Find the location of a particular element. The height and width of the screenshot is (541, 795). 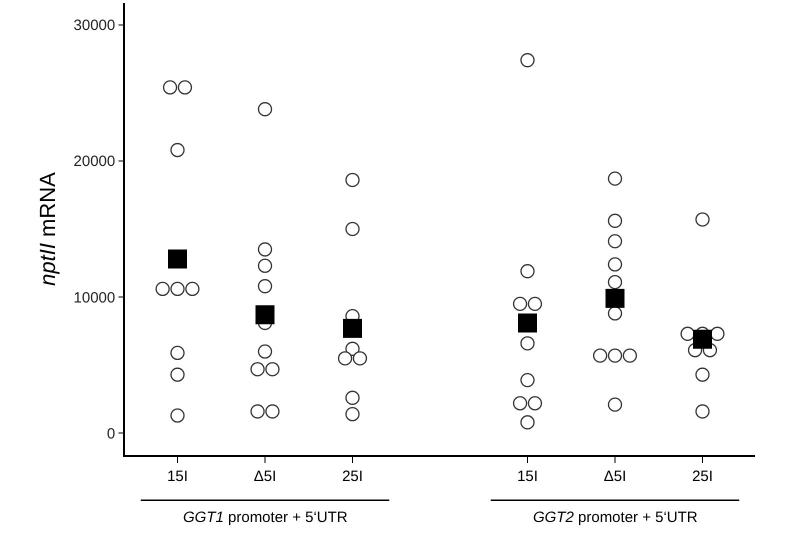

y-tick-label: 10000 is located at coordinates (95, 297).